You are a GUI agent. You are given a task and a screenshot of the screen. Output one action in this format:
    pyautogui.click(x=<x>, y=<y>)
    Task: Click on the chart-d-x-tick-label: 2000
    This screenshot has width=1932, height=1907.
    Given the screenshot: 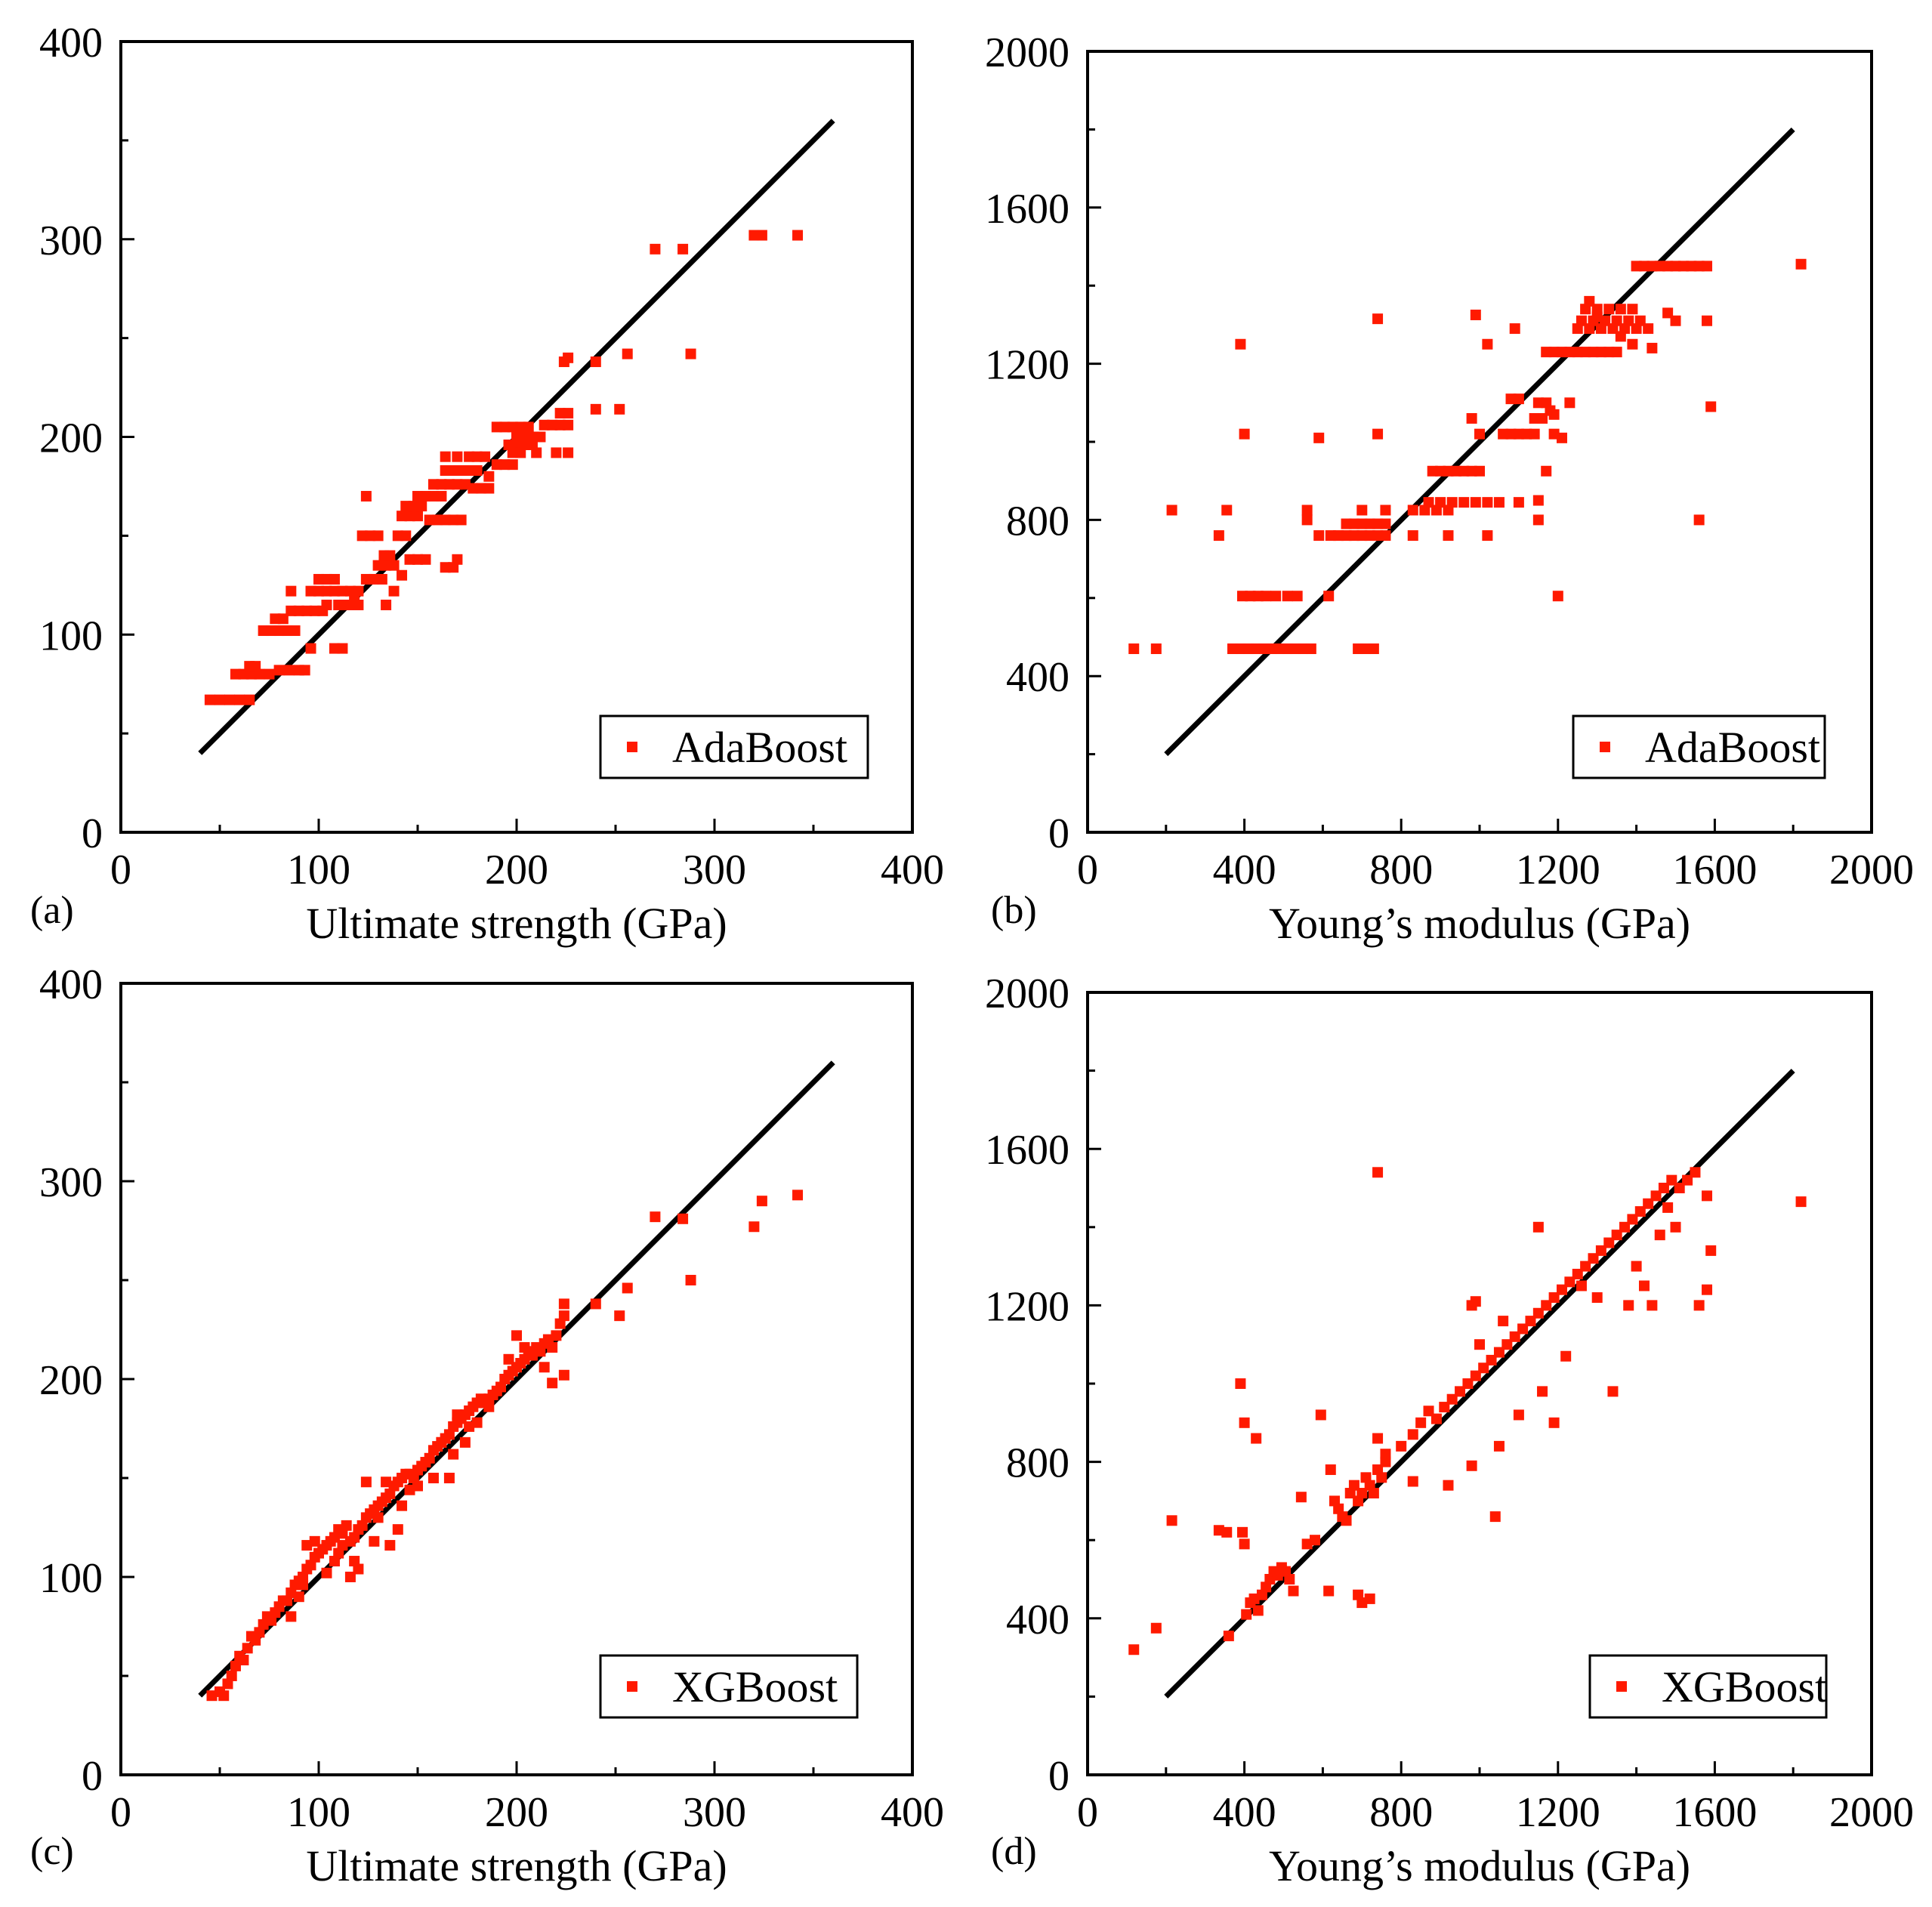 What is the action you would take?
    pyautogui.click(x=1871, y=1812)
    